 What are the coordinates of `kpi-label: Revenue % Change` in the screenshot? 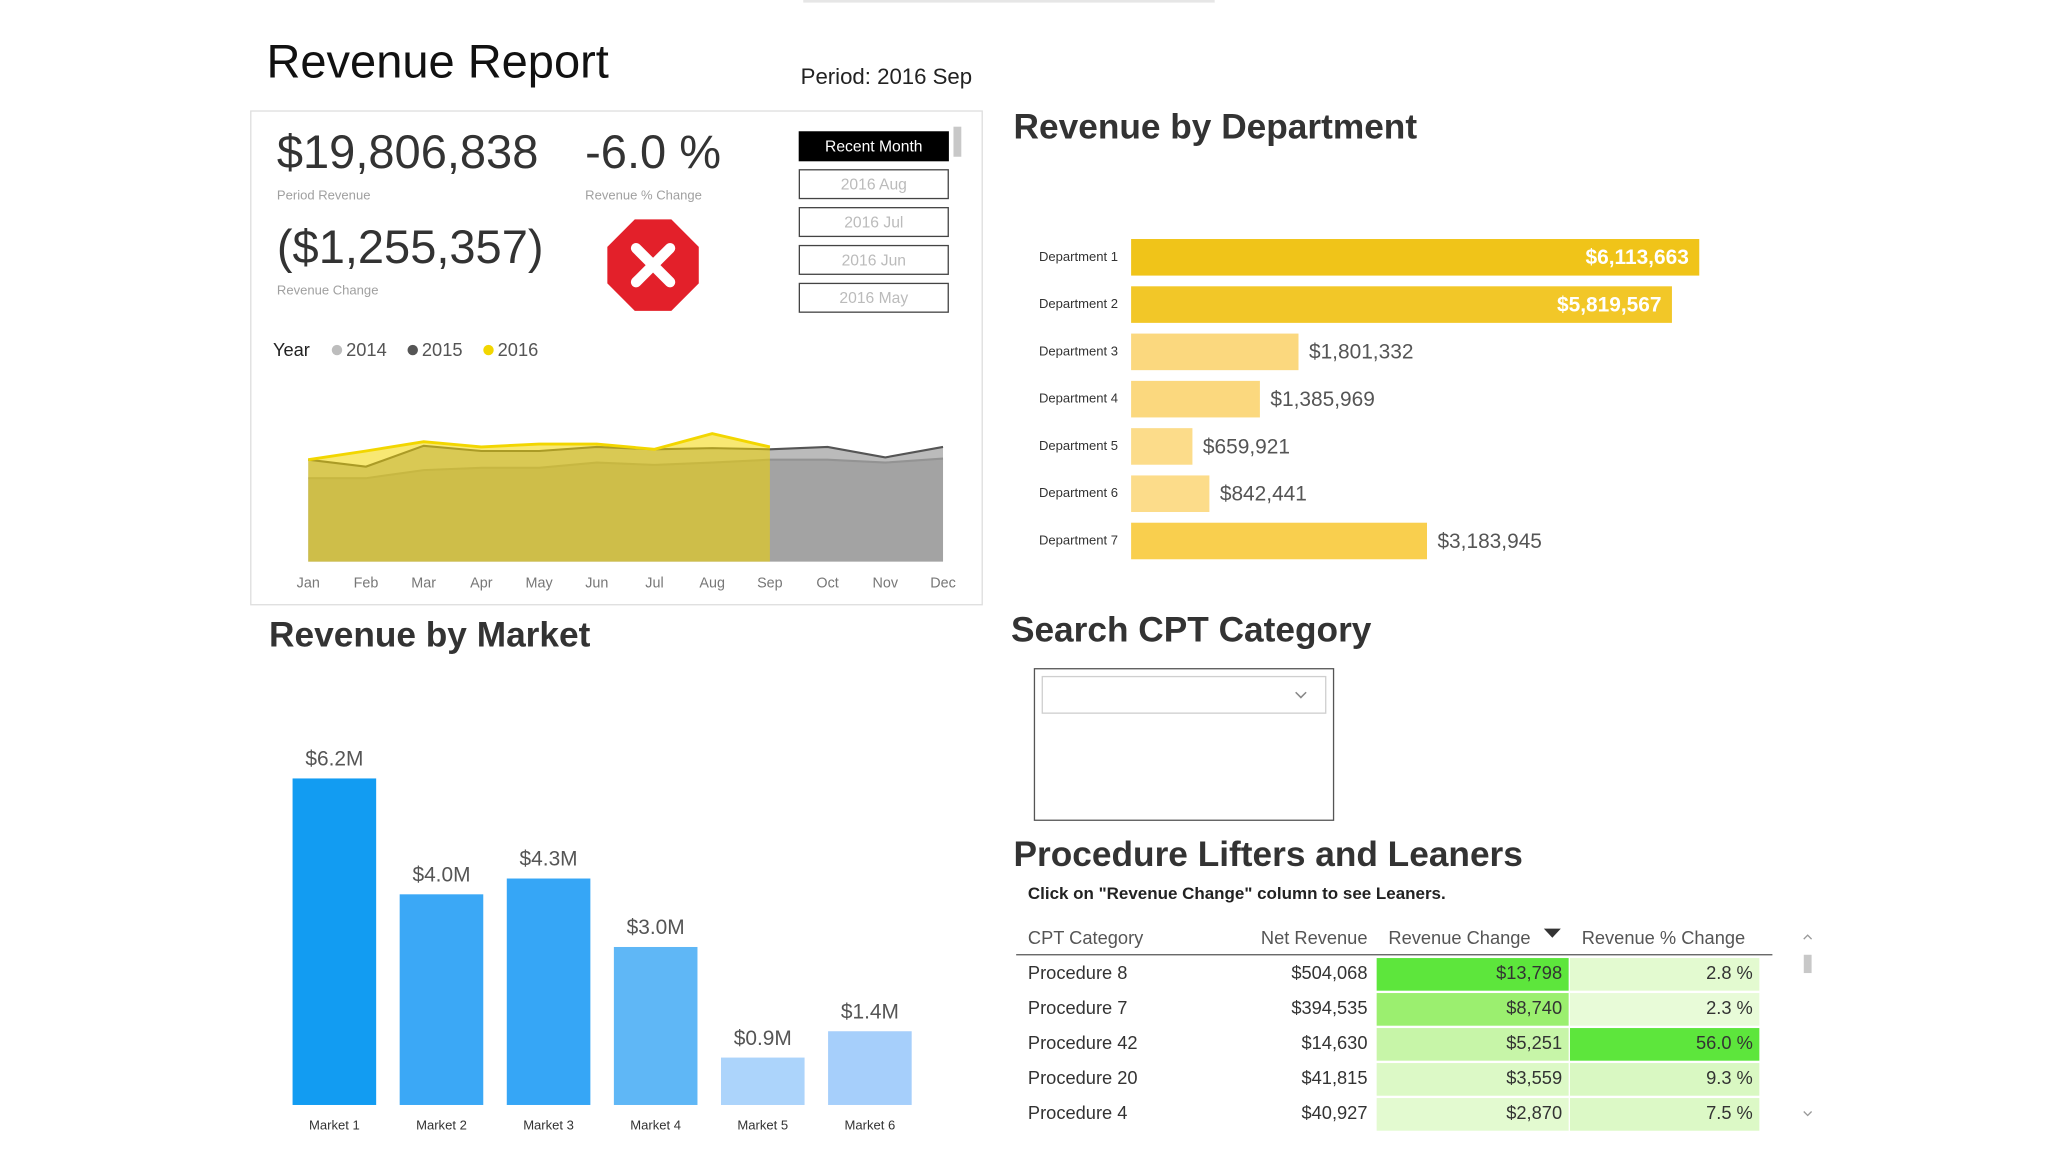 It's located at (643, 194).